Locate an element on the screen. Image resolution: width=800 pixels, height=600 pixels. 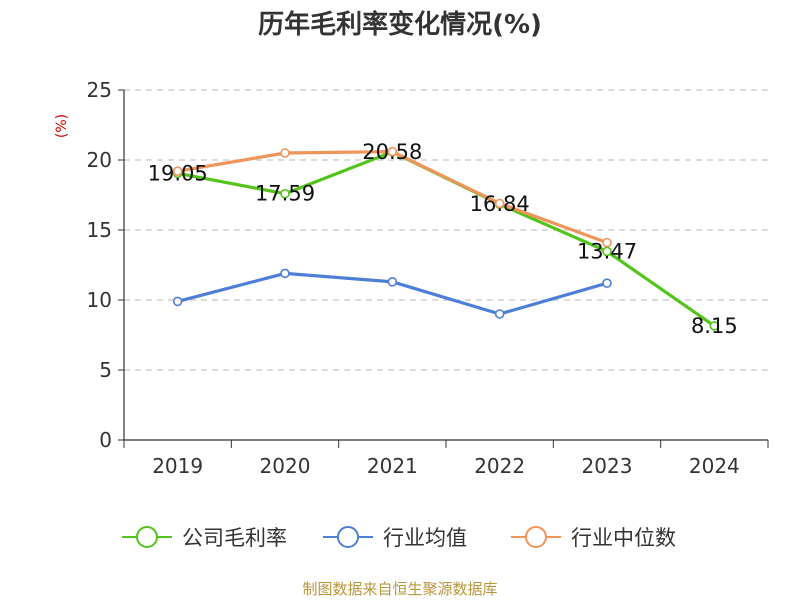
data-label: 16.84 is located at coordinates (500, 204).